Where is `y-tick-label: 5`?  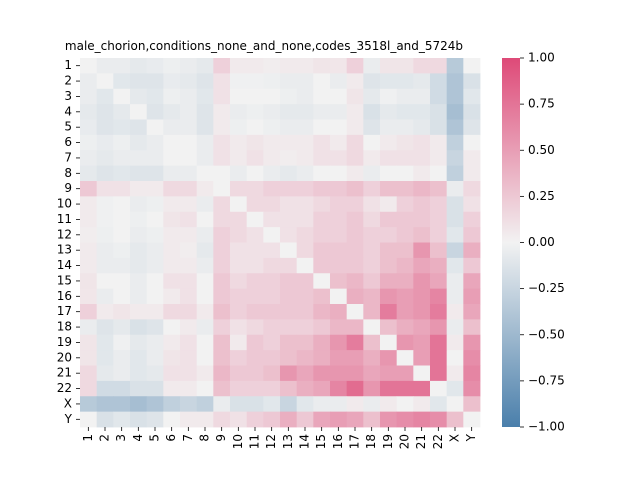 y-tick-label: 5 is located at coordinates (68, 127).